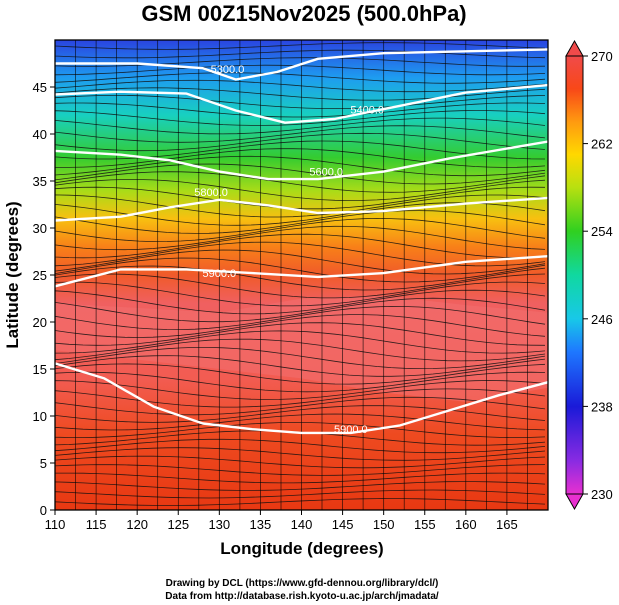  I want to click on contour-label: 5300.0, so click(228, 70).